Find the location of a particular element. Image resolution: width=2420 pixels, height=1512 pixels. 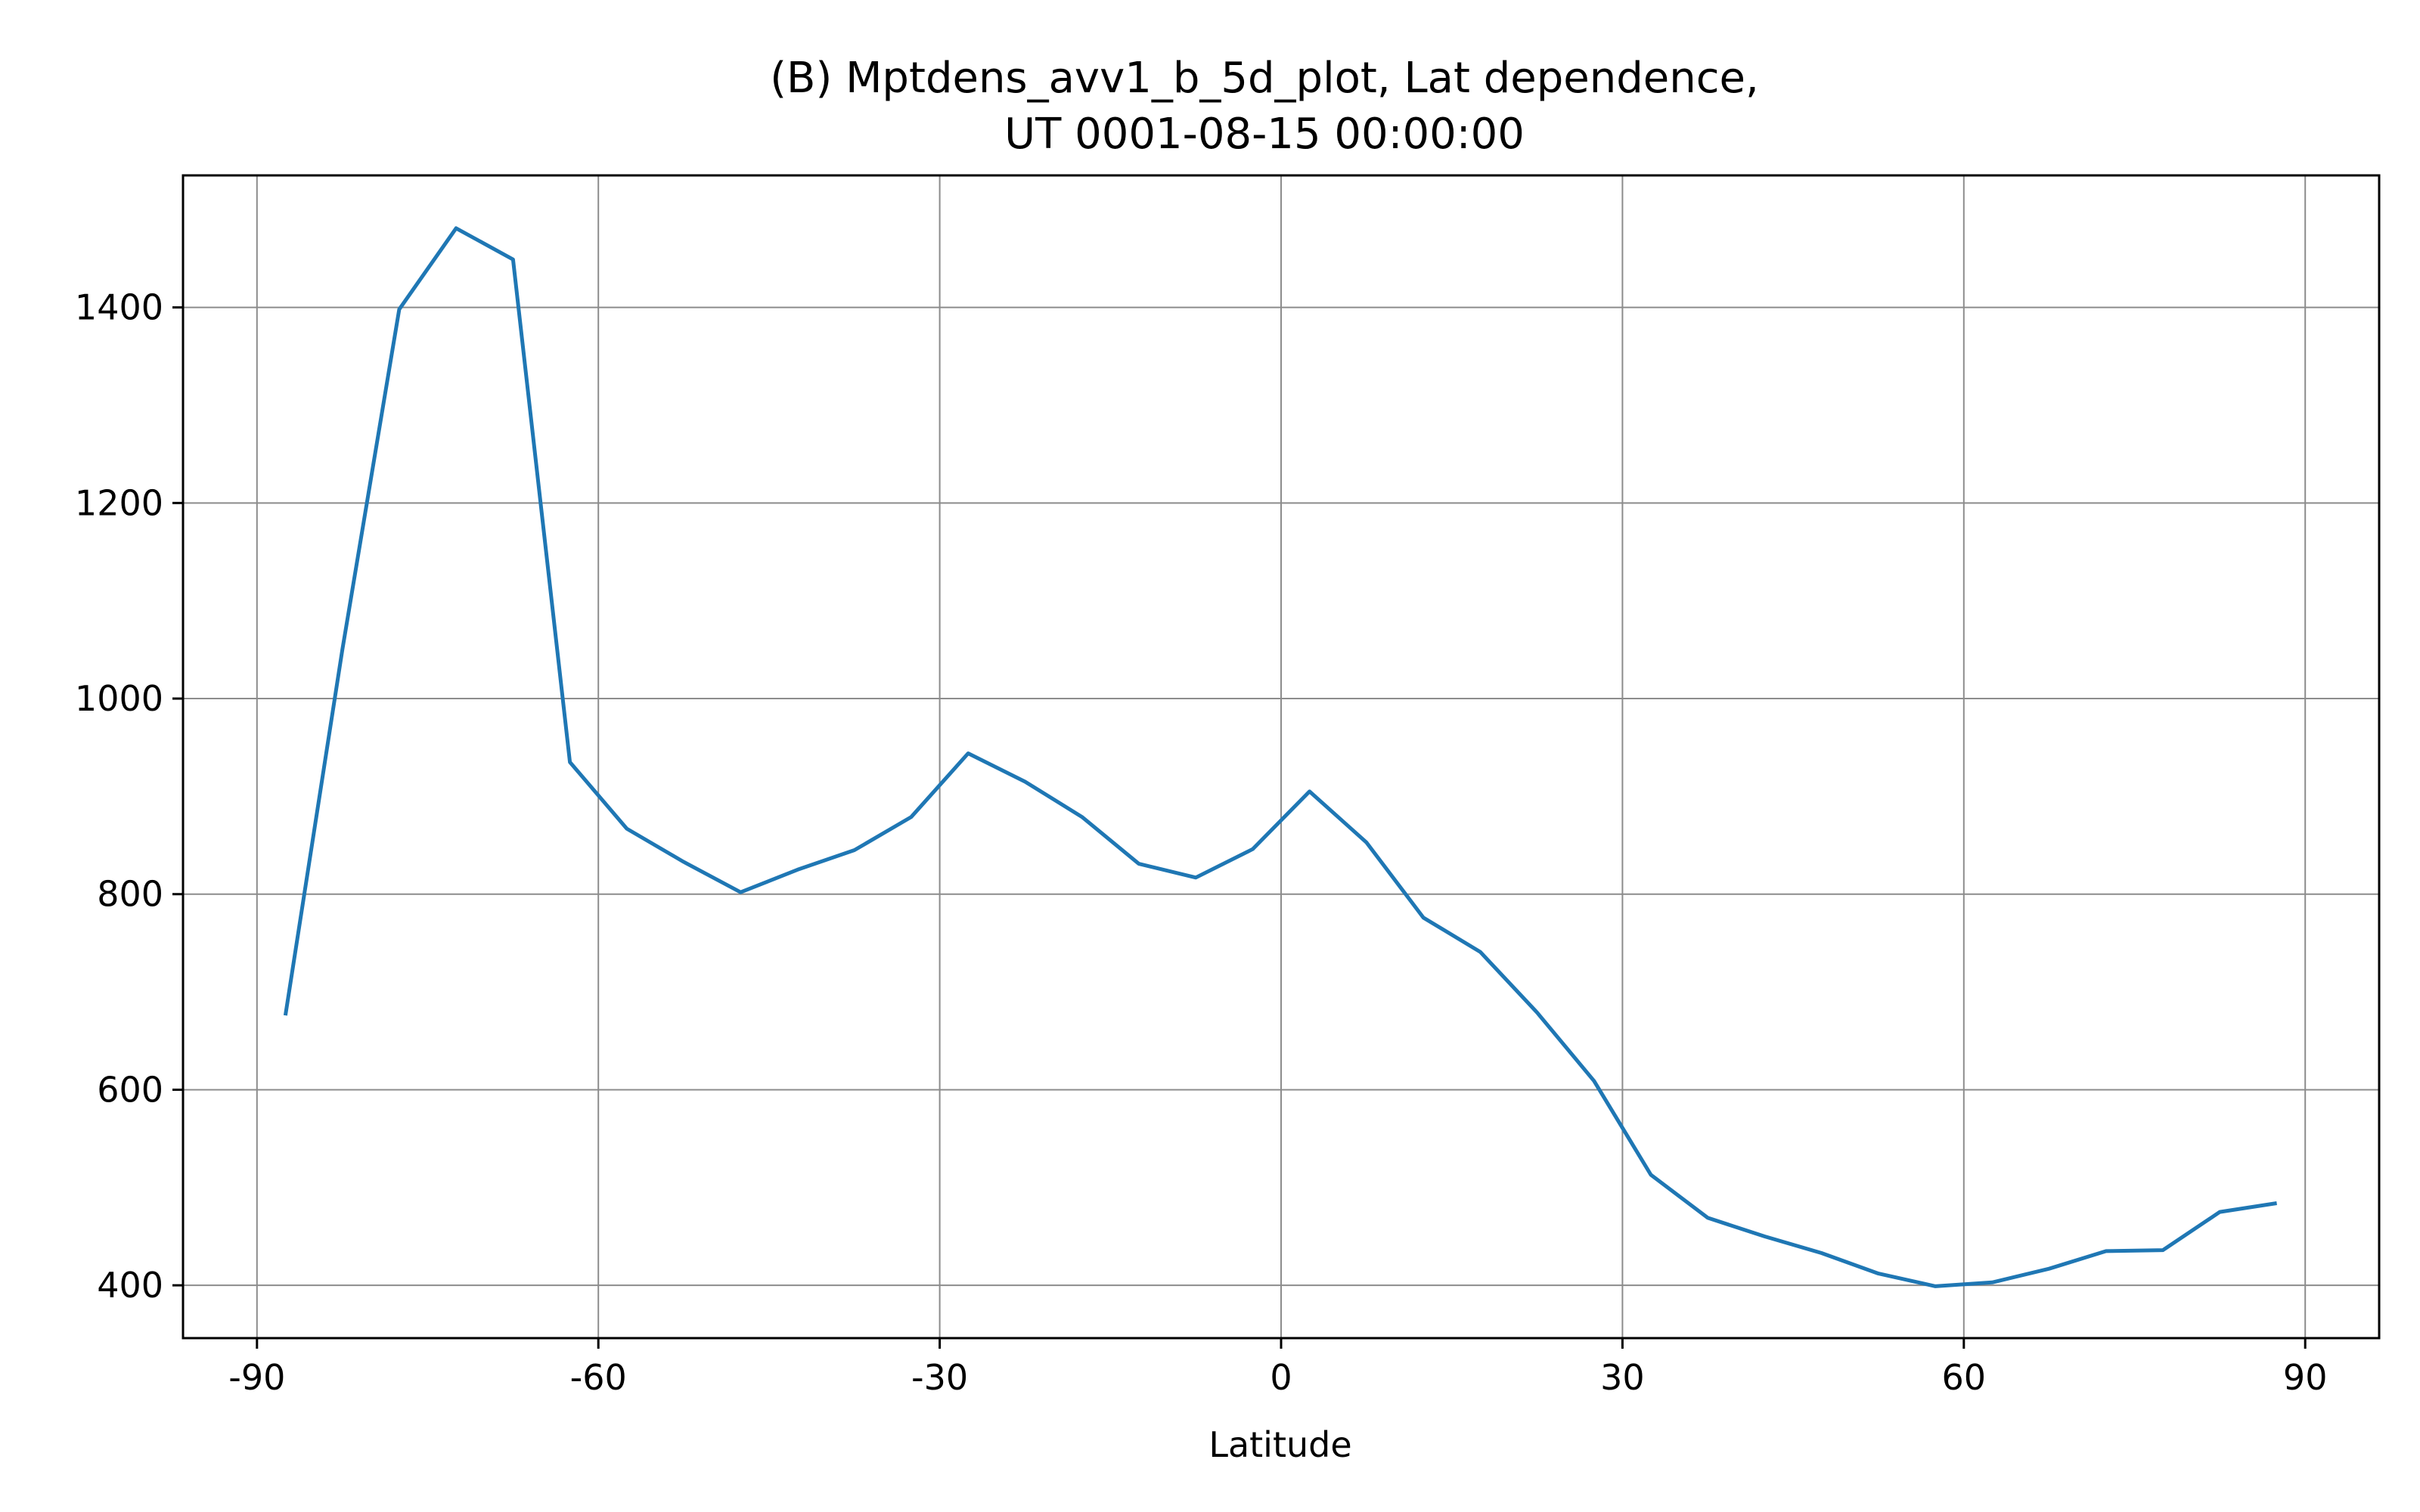

x-tick-label: -60 is located at coordinates (598, 1377).